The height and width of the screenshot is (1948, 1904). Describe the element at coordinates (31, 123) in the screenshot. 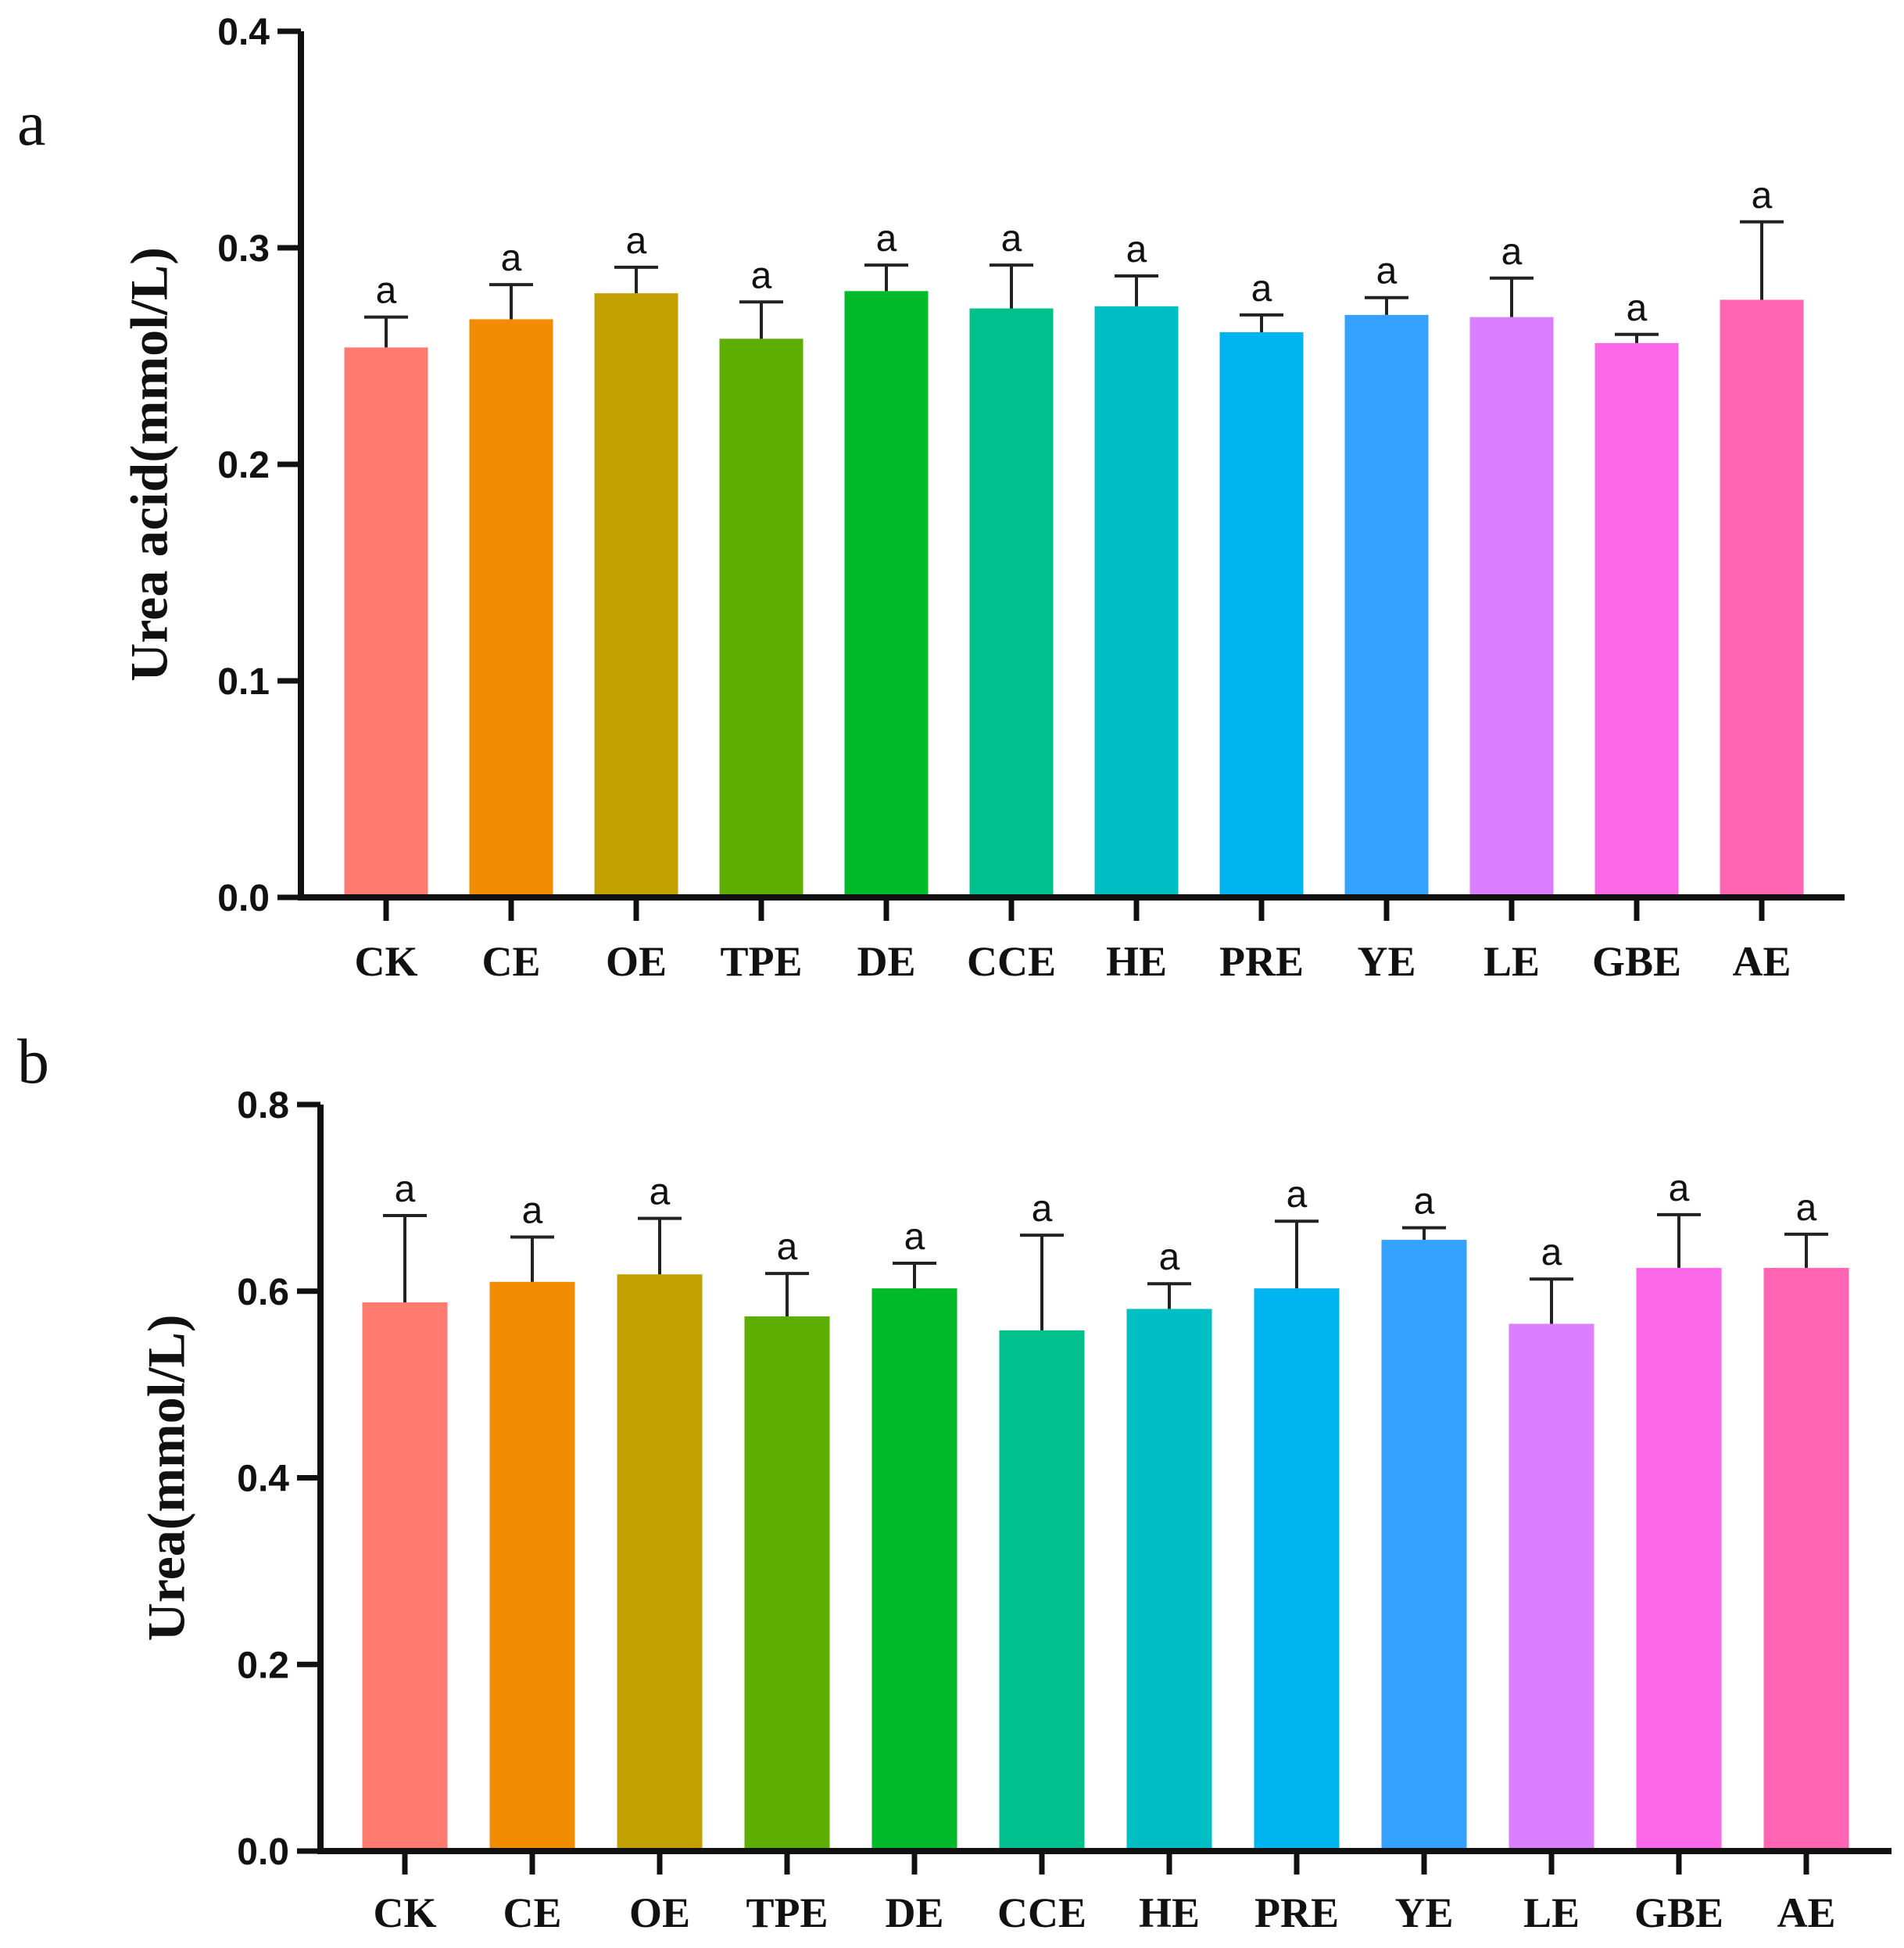

I see `panel-label-a: a` at that location.